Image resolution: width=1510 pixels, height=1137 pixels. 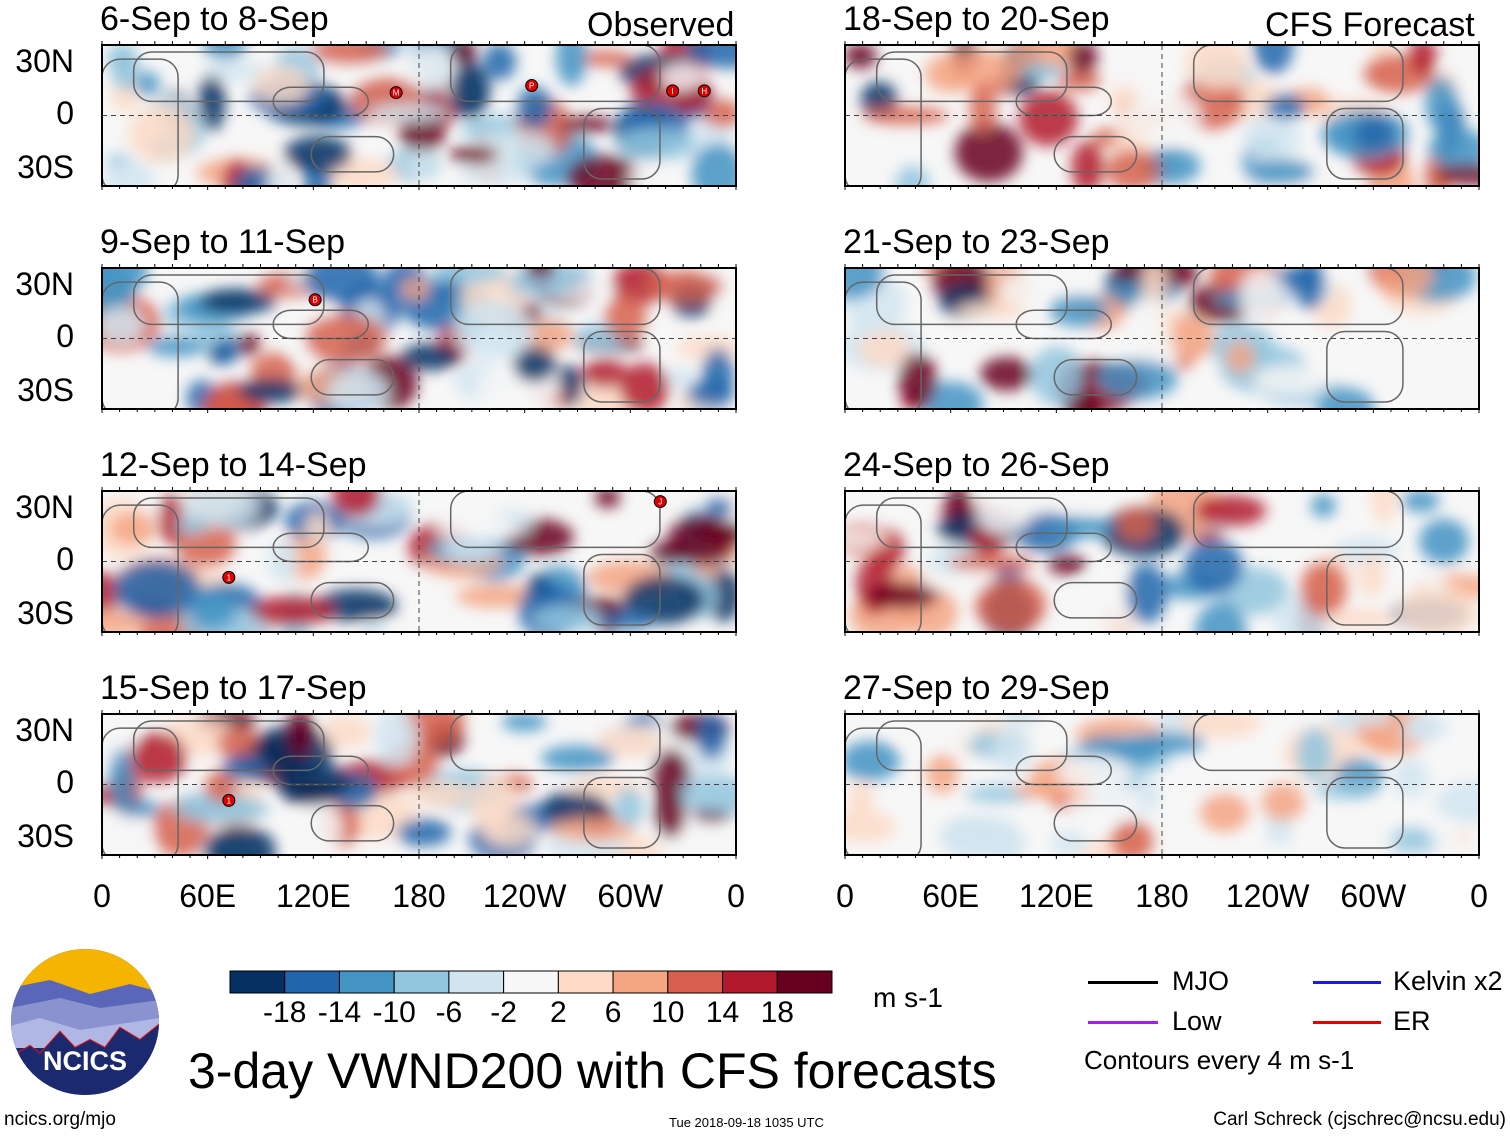 What do you see at coordinates (558, 1012) in the screenshot?
I see `colorbar-label: 2` at bounding box center [558, 1012].